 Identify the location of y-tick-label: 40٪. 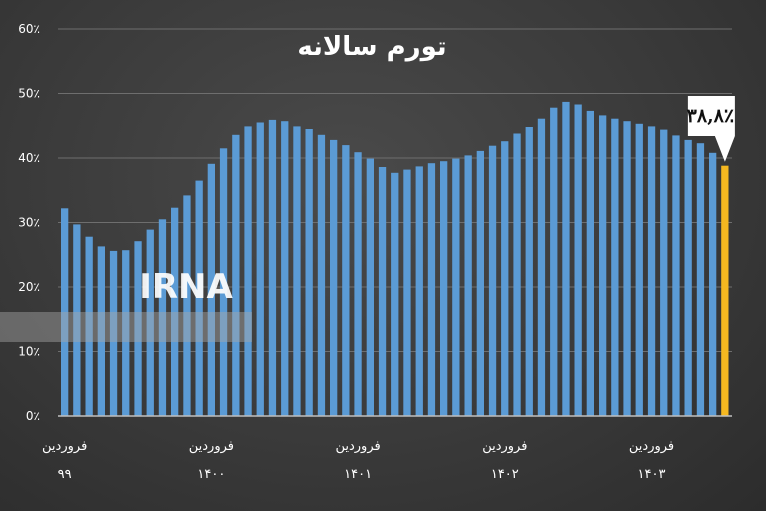
(29, 158).